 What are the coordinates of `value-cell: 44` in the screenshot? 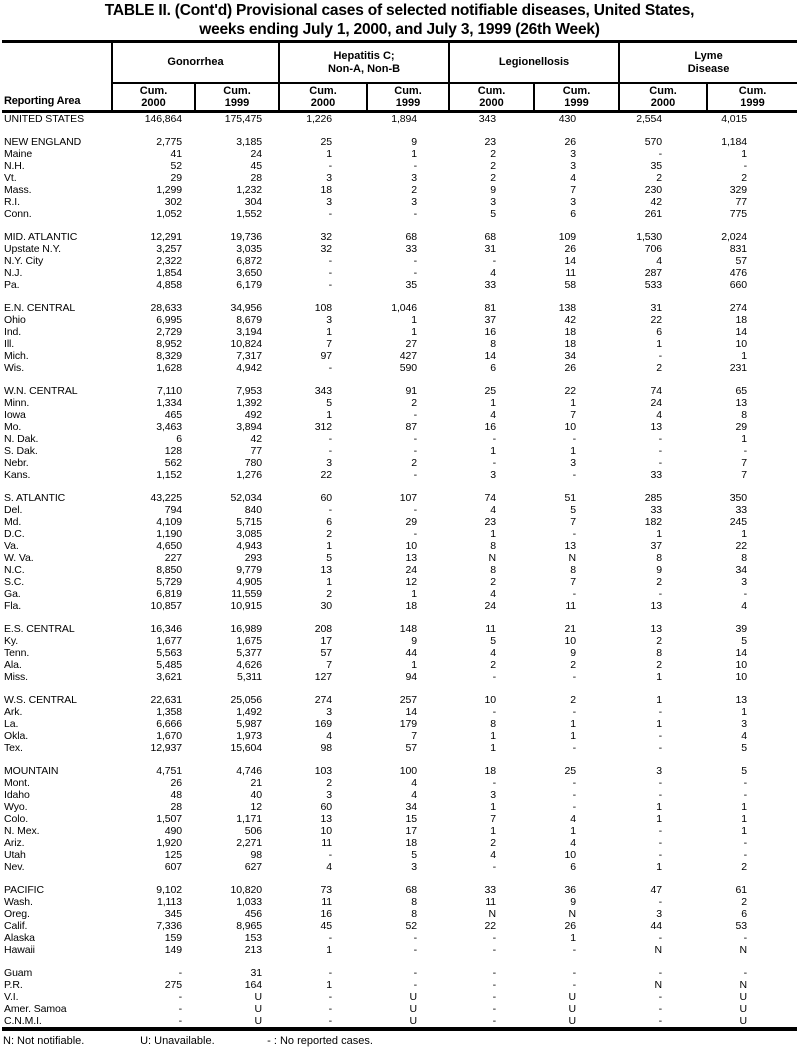 It's located at (656, 926).